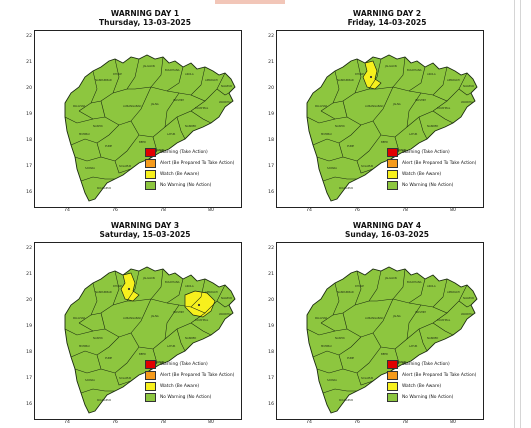 This screenshot has height=428, width=531. What do you see at coordinates (439, 375) in the screenshot?
I see `legend-label: Alert (Be Prepared To Take Action)` at bounding box center [439, 375].